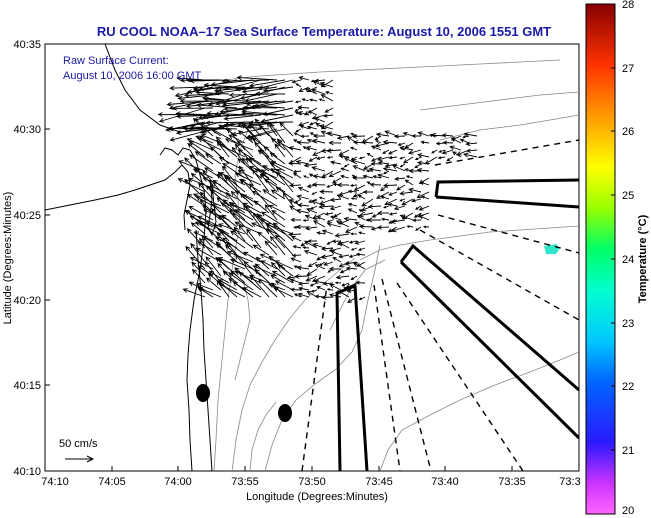 The image size is (651, 518). I want to click on x-tick-label: 74:05, so click(112, 482).